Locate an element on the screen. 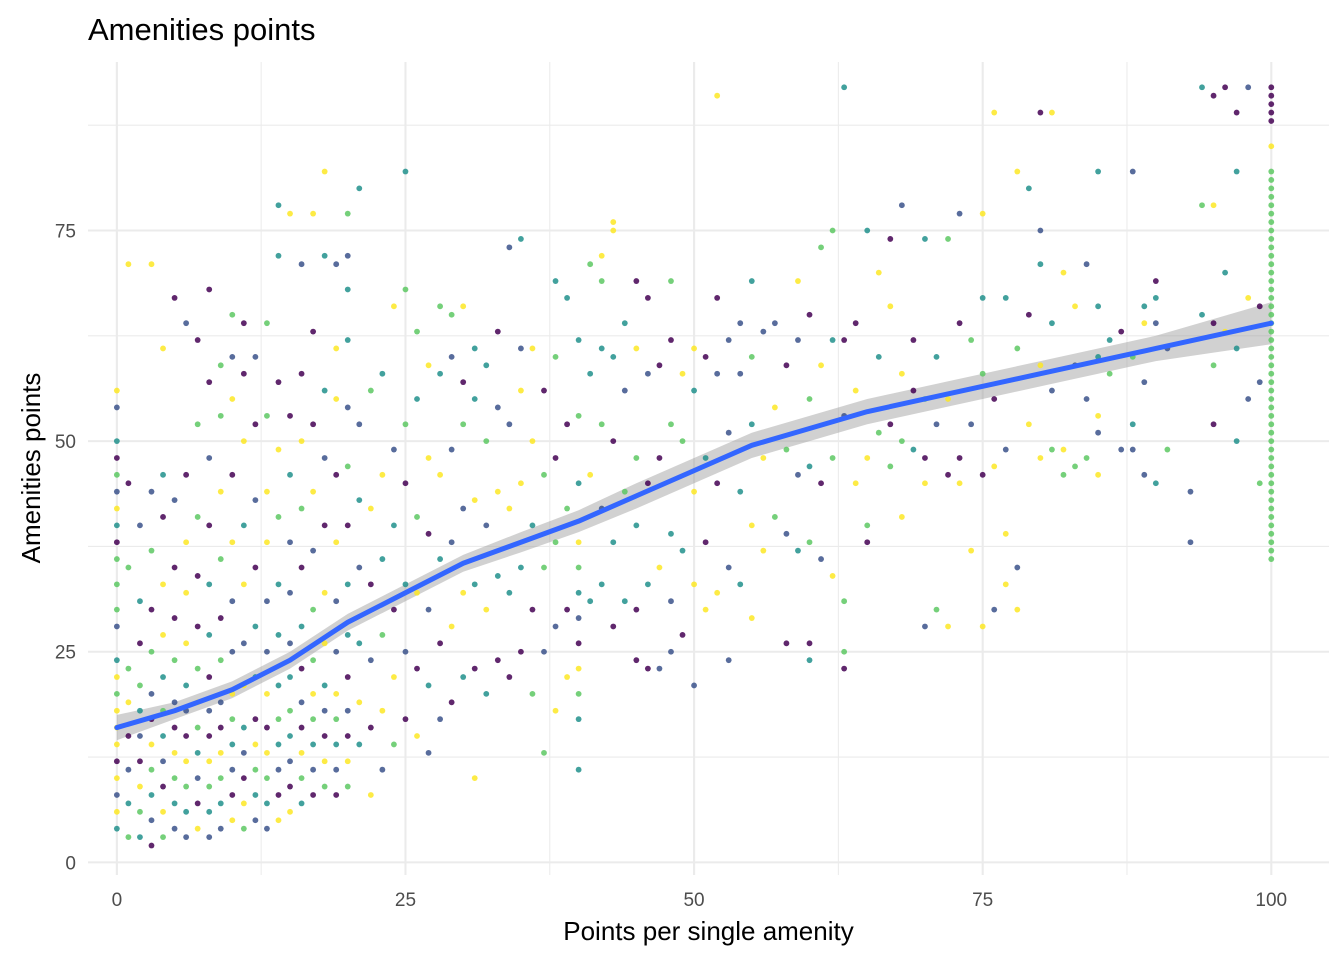 The width and height of the screenshot is (1344, 960). x-tick-label: 100 is located at coordinates (1271, 900).